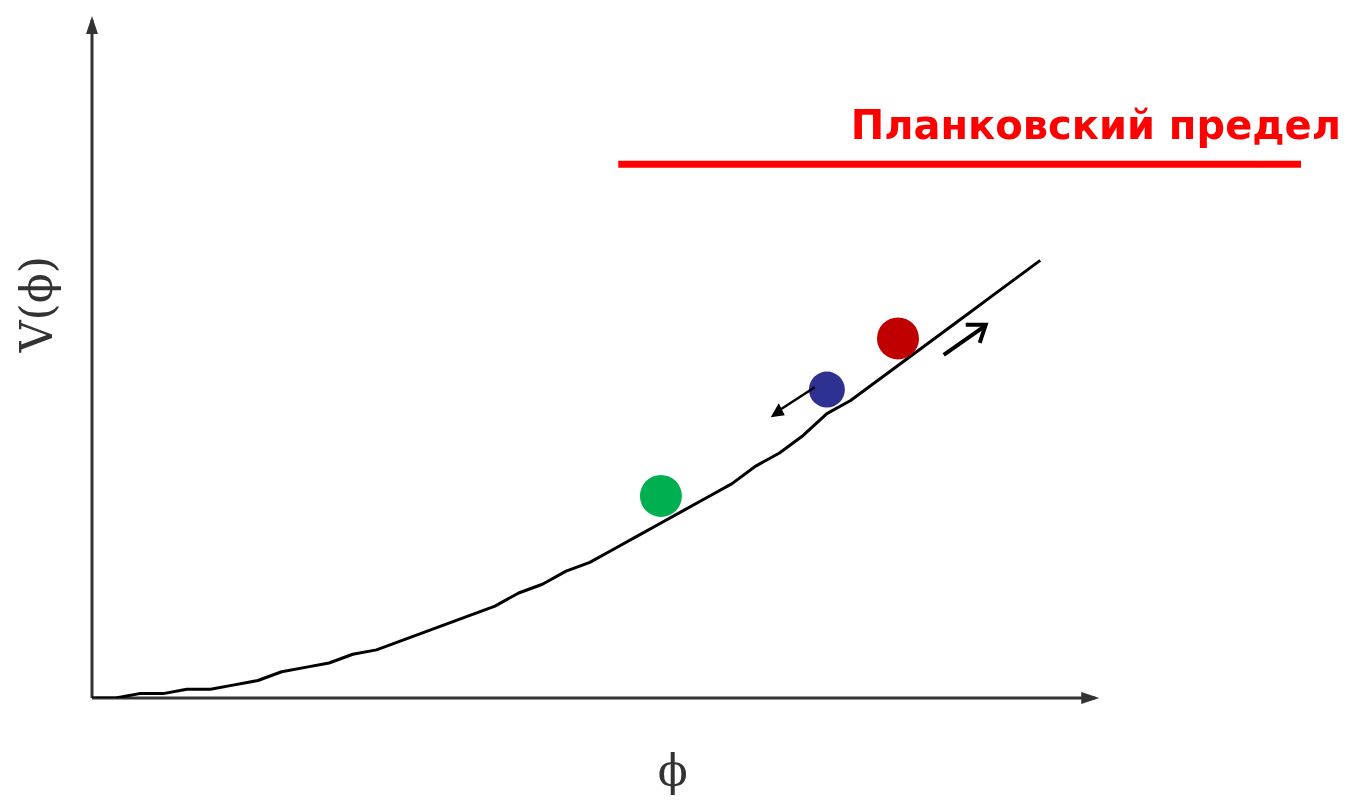  I want to click on y-axis-title: V(ϕ), so click(36, 305).